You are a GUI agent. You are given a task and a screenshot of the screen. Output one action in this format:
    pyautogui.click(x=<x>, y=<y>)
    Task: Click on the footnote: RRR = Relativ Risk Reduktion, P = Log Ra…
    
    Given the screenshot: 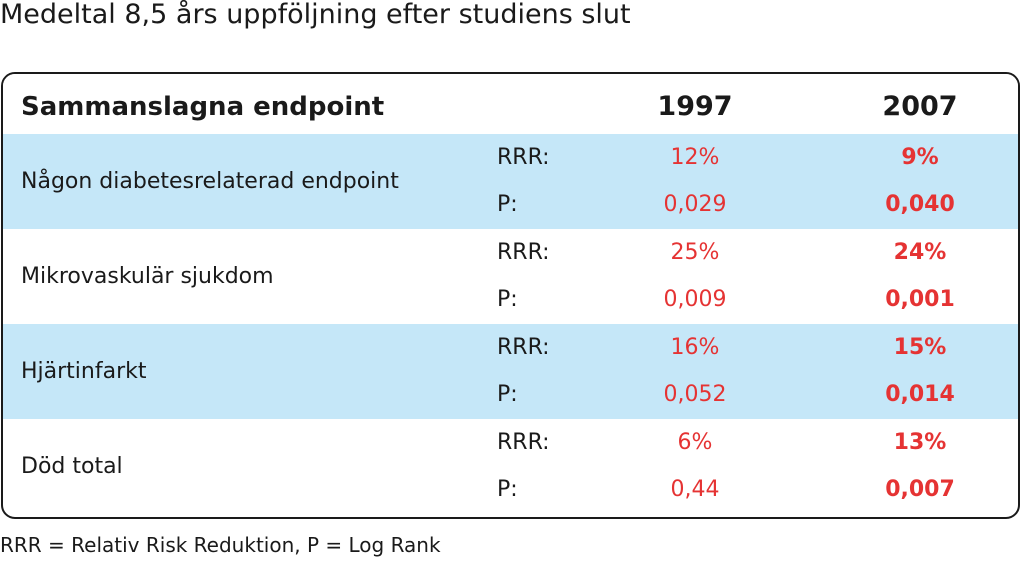 What is the action you would take?
    pyautogui.click(x=220, y=545)
    